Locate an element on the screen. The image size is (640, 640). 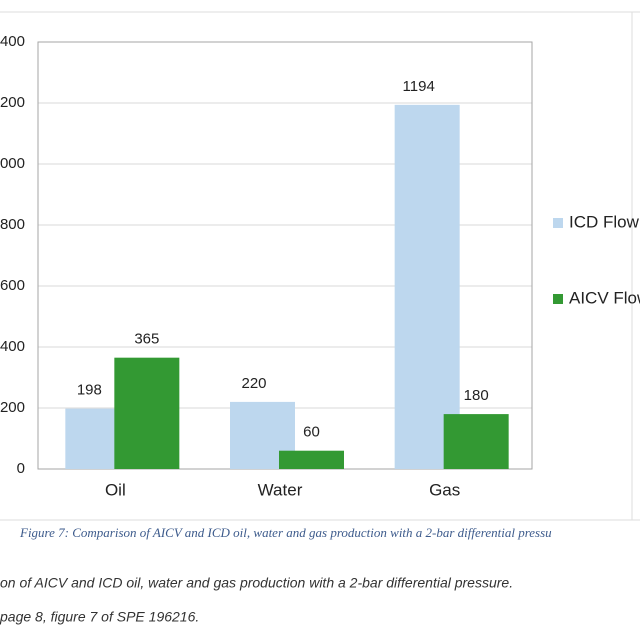
y-tick-label: 1400 is located at coordinates (12, 41).